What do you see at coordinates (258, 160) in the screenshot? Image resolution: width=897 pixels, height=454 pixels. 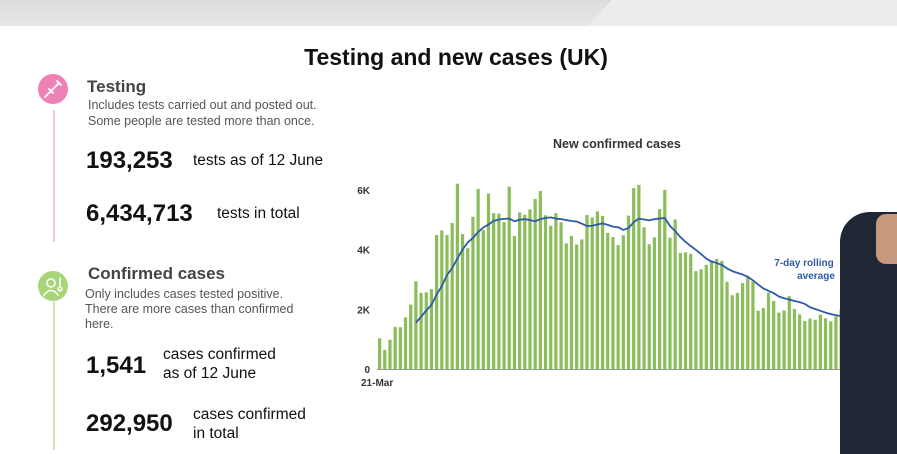 I see `testing-daily-label: tests as of 12 June` at bounding box center [258, 160].